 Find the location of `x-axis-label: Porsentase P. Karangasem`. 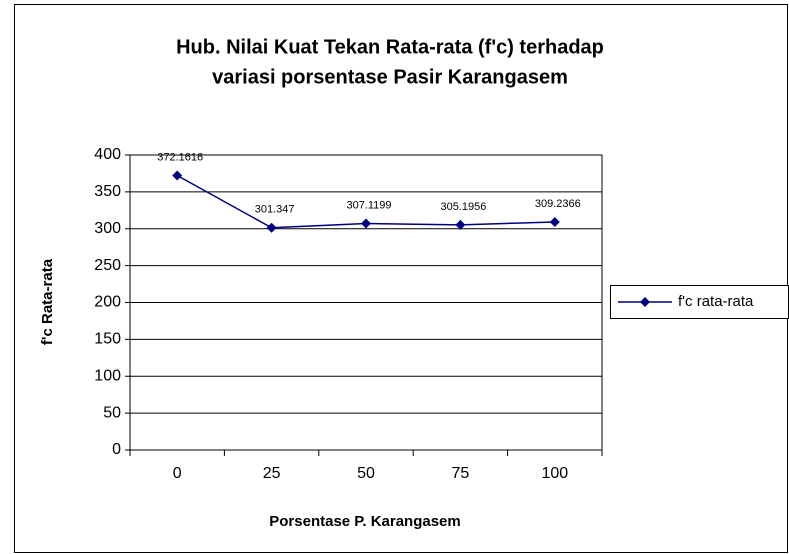

x-axis-label: Porsentase P. Karangasem is located at coordinates (365, 521).